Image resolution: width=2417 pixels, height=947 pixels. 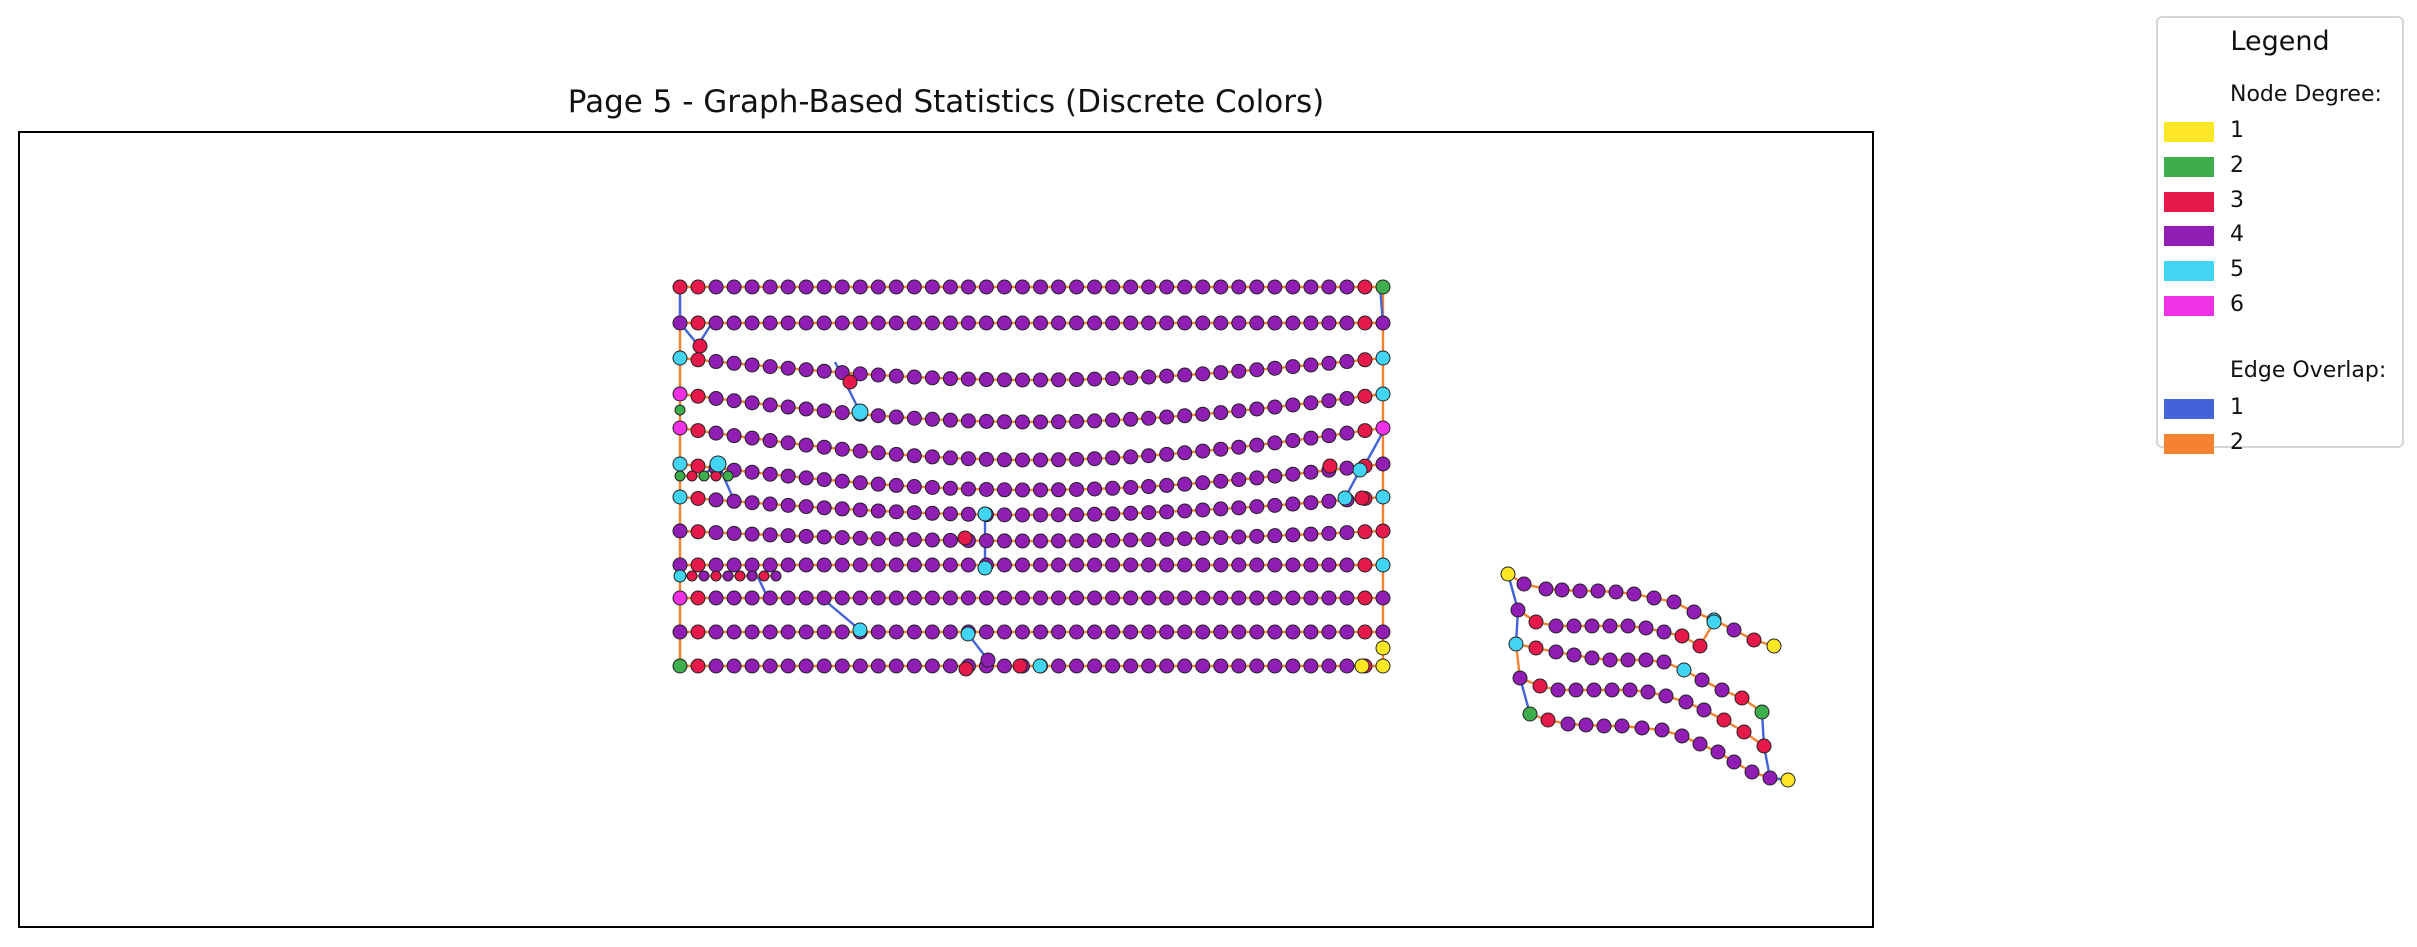 I want to click on legend-label: 6, so click(x=2237, y=304).